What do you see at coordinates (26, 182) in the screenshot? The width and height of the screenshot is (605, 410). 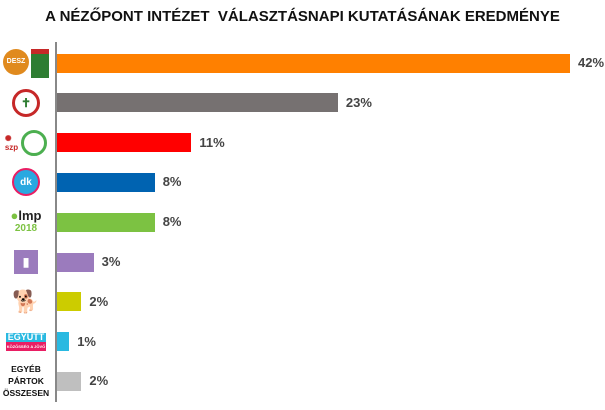 I see `party-logo-3: dk` at bounding box center [26, 182].